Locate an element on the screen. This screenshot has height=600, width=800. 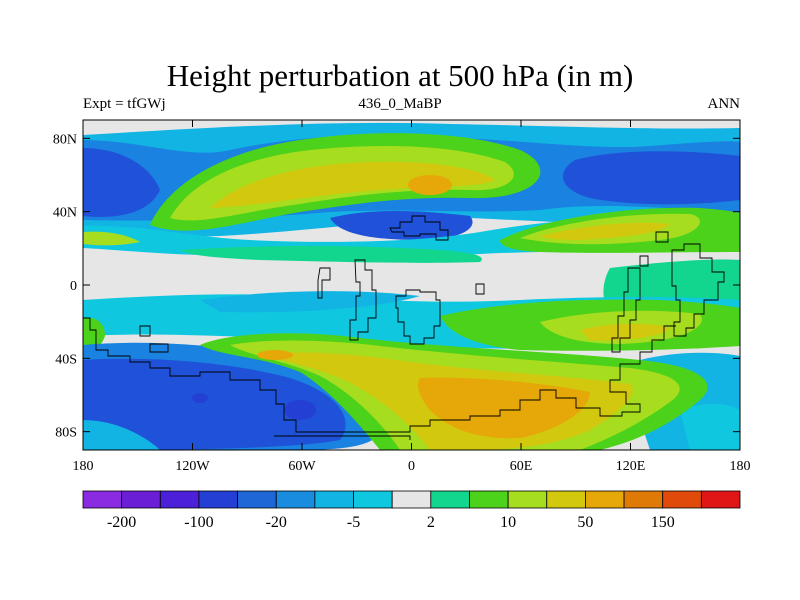
colorbar-label: -100 is located at coordinates (198, 522).